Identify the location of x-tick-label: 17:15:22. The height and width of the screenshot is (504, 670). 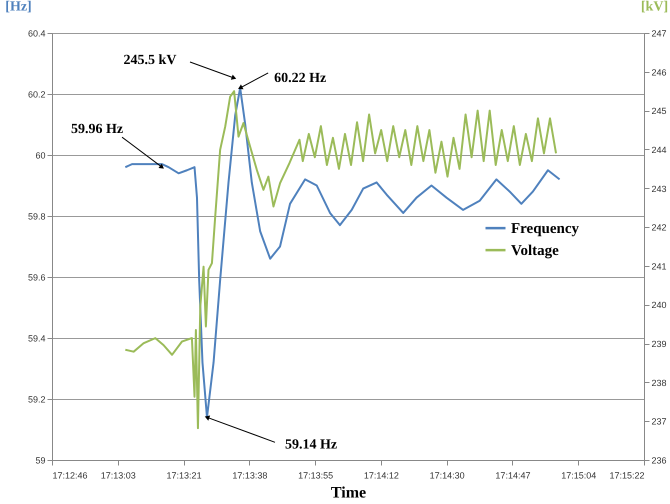
(626, 475).